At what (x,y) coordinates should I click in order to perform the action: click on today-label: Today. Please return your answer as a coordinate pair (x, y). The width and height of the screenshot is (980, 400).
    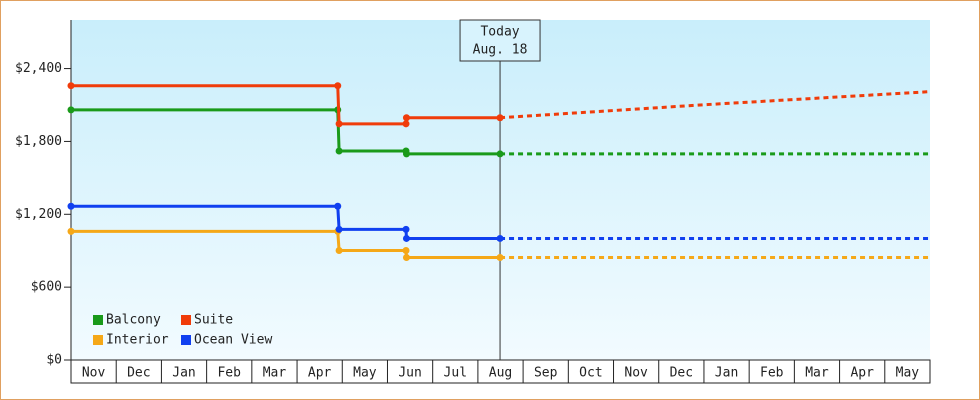
    Looking at the image, I should click on (499, 32).